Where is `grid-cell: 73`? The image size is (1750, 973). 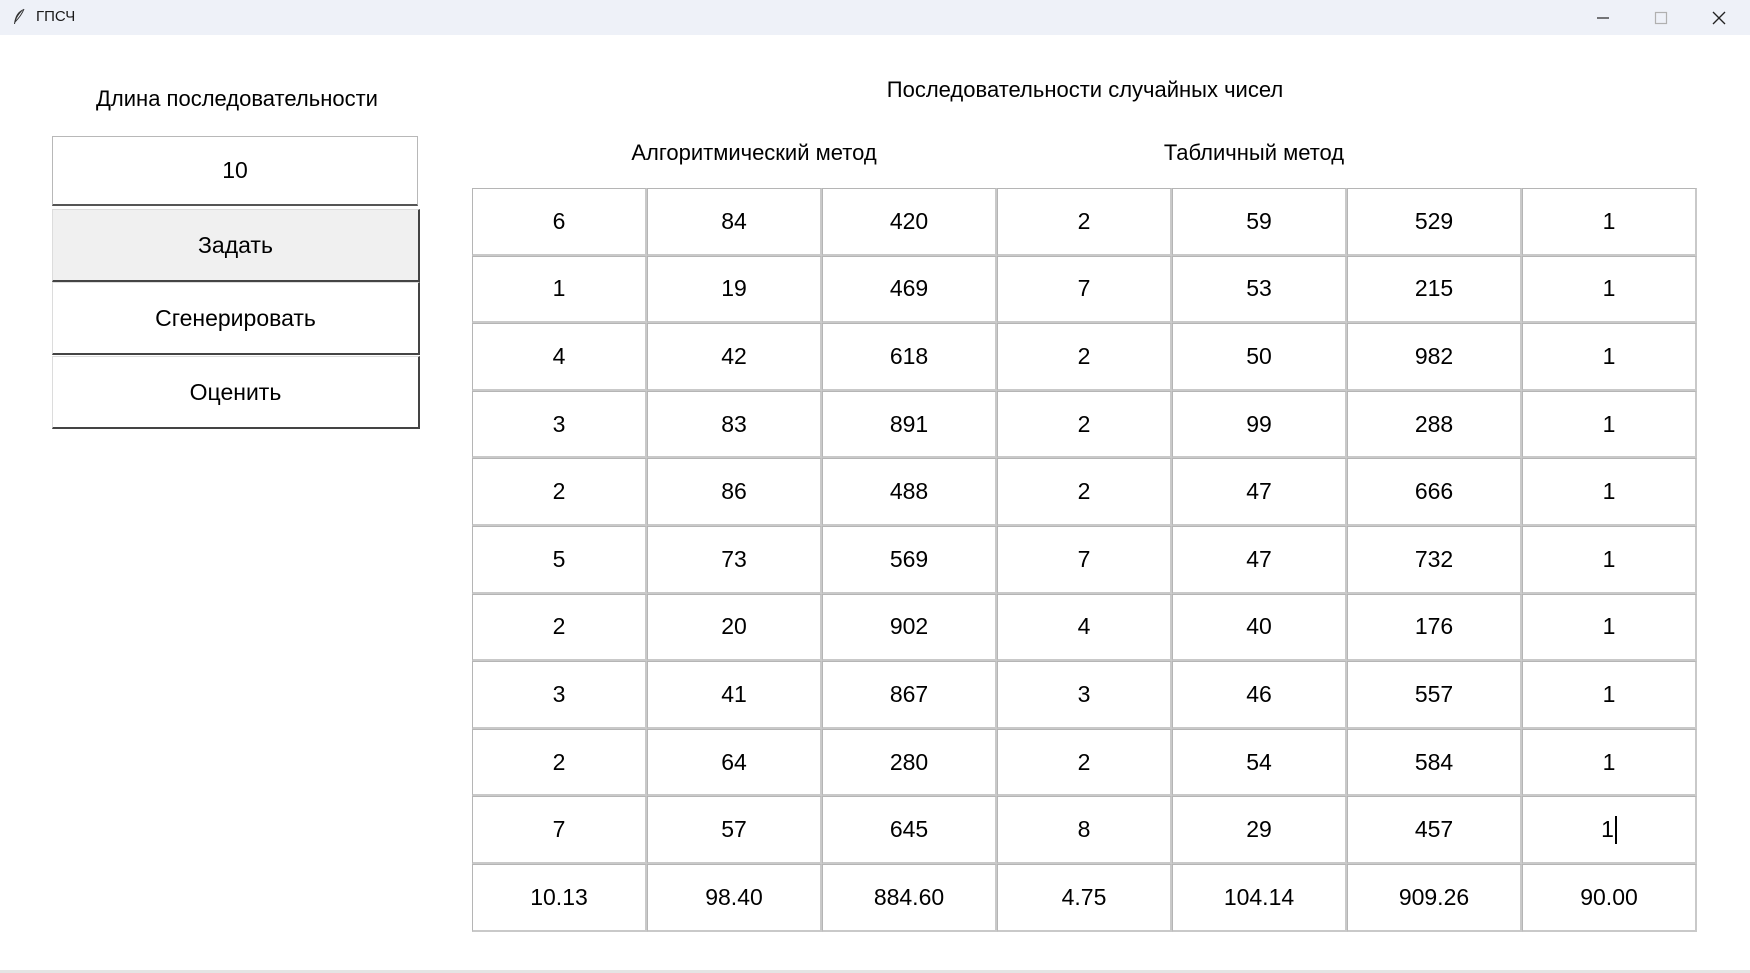
grid-cell: 73 is located at coordinates (734, 559).